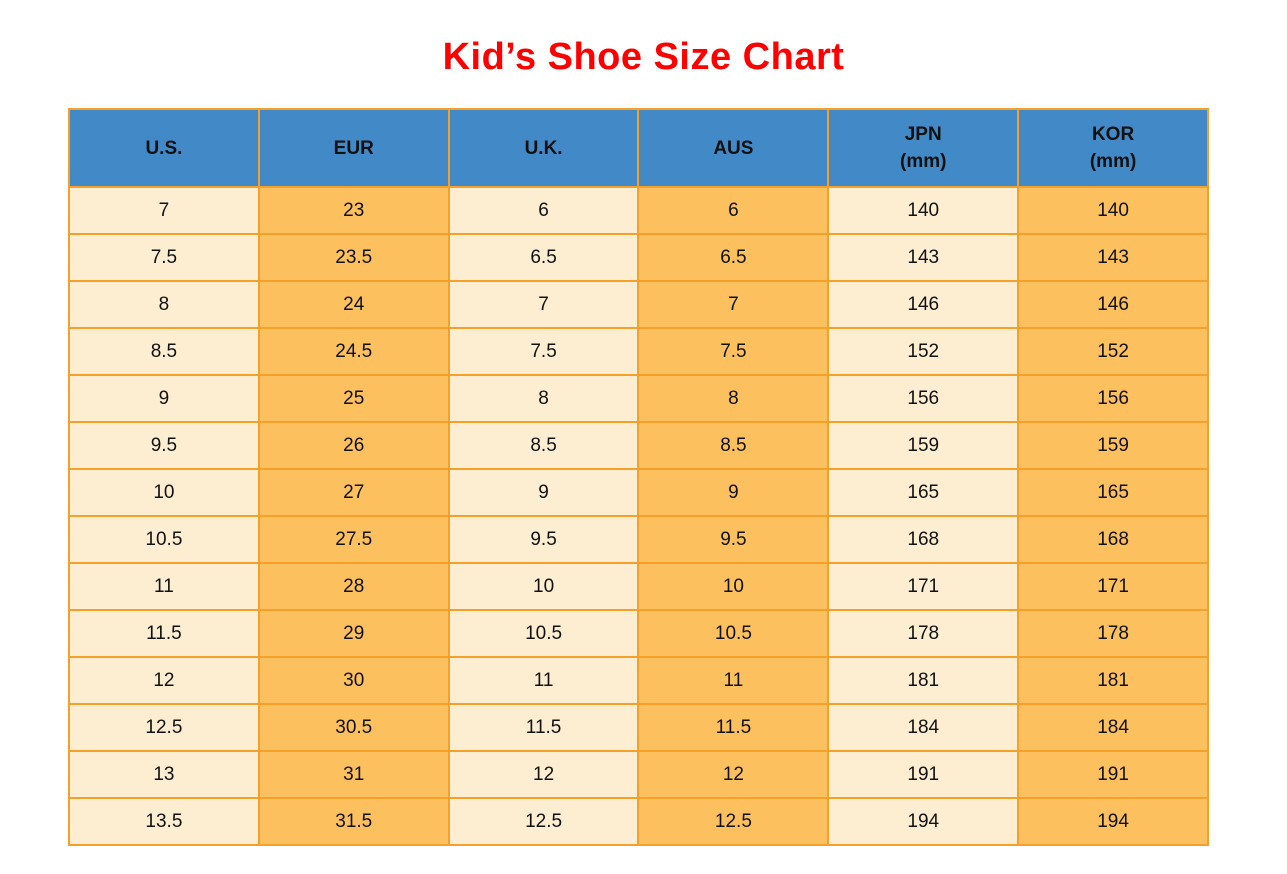 The width and height of the screenshot is (1287, 874). What do you see at coordinates (164, 148) in the screenshot?
I see `header-cell-us: U.S.` at bounding box center [164, 148].